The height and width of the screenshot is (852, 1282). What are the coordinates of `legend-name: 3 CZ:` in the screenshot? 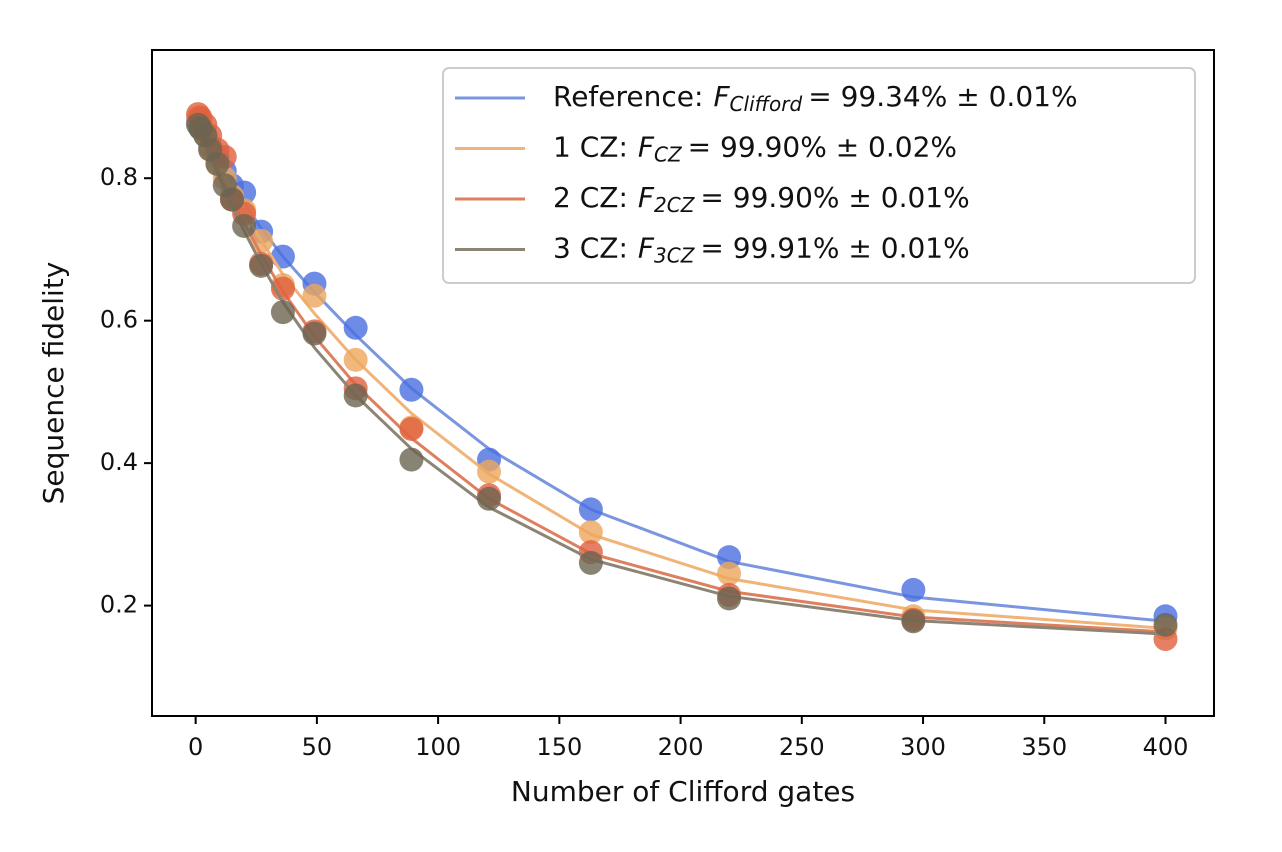 It's located at (590, 248).